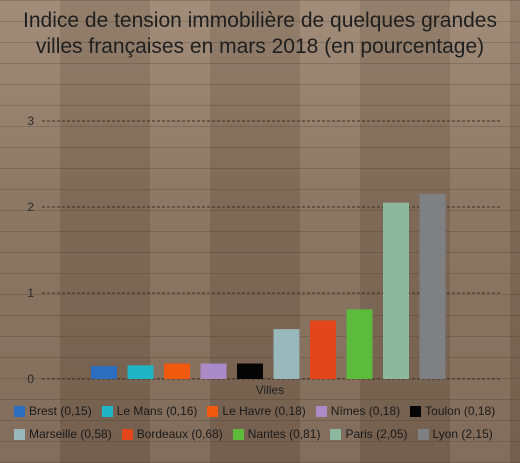 The width and height of the screenshot is (520, 463). I want to click on legend-item: Bordeaux (0,68), so click(172, 434).